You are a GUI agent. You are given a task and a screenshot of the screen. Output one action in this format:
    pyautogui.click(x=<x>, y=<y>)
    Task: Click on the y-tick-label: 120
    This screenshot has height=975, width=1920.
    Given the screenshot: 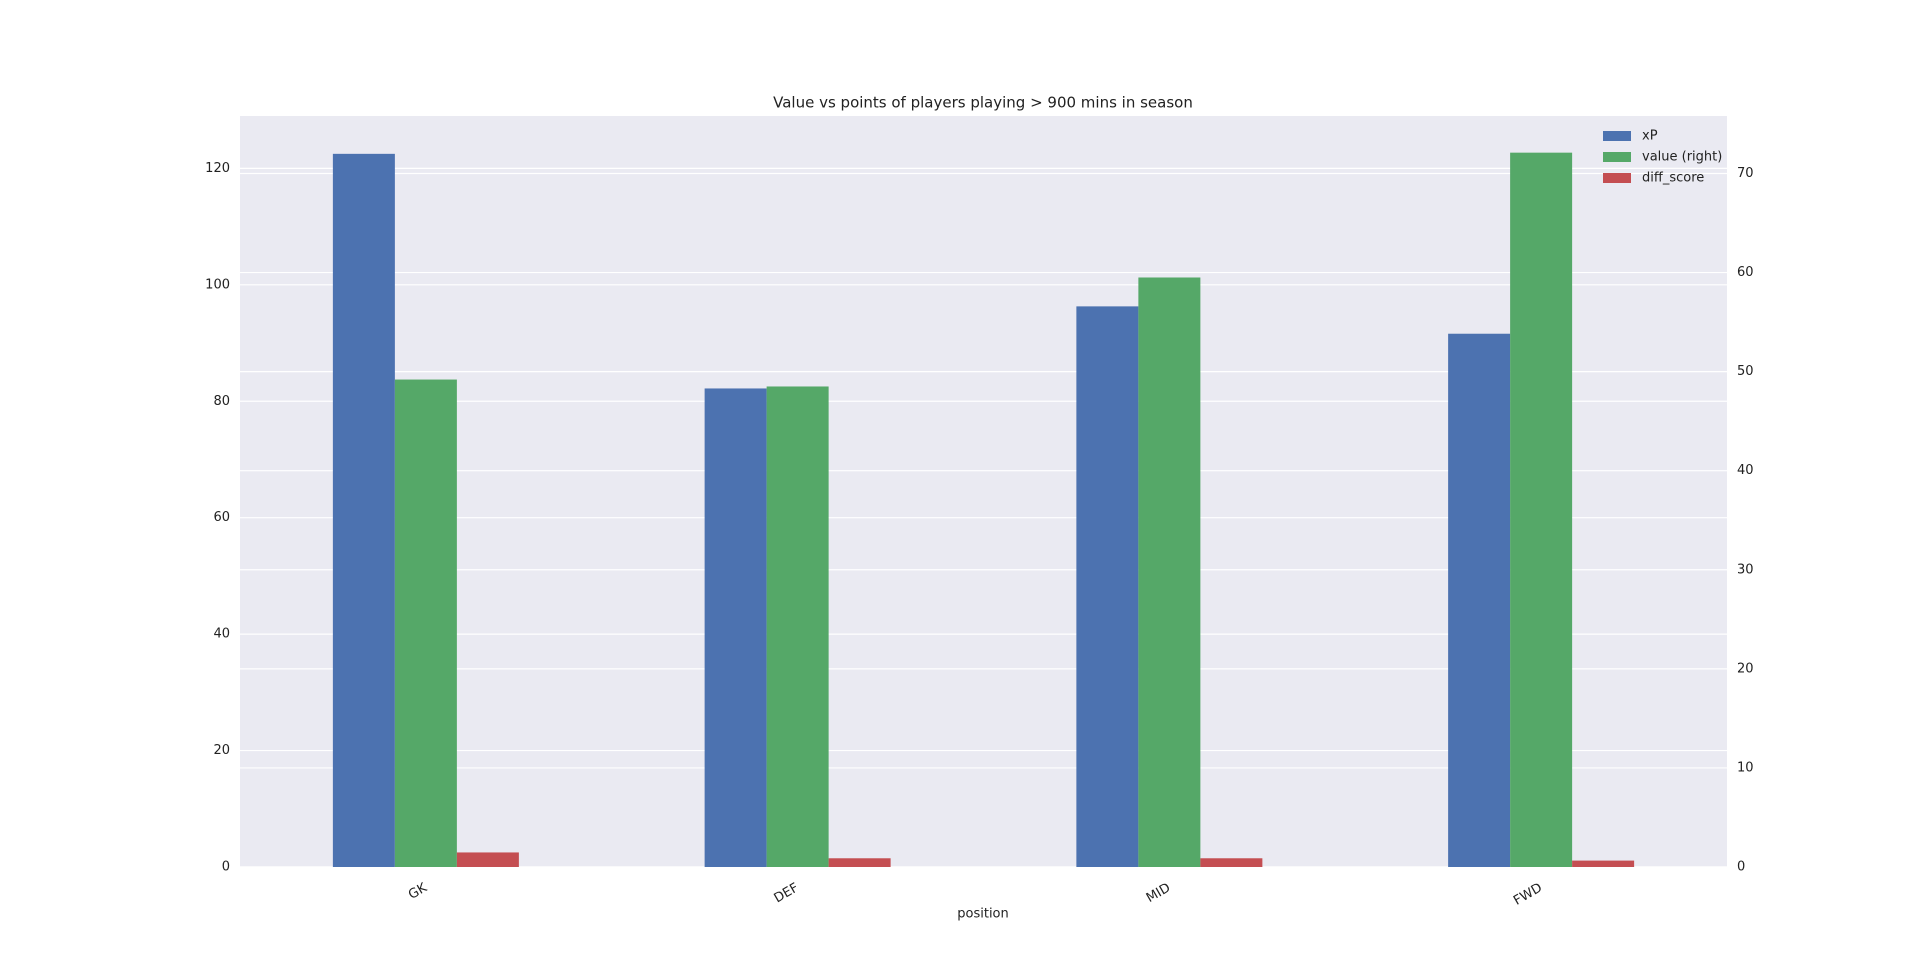 What is the action you would take?
    pyautogui.click(x=217, y=168)
    